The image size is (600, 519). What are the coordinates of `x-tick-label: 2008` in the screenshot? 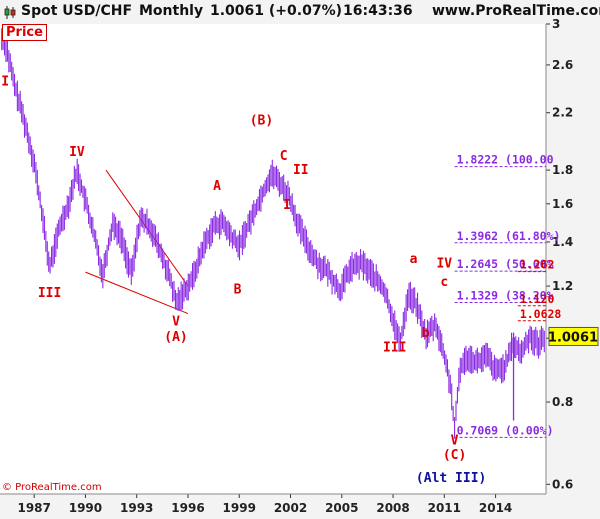 It's located at (392, 508).